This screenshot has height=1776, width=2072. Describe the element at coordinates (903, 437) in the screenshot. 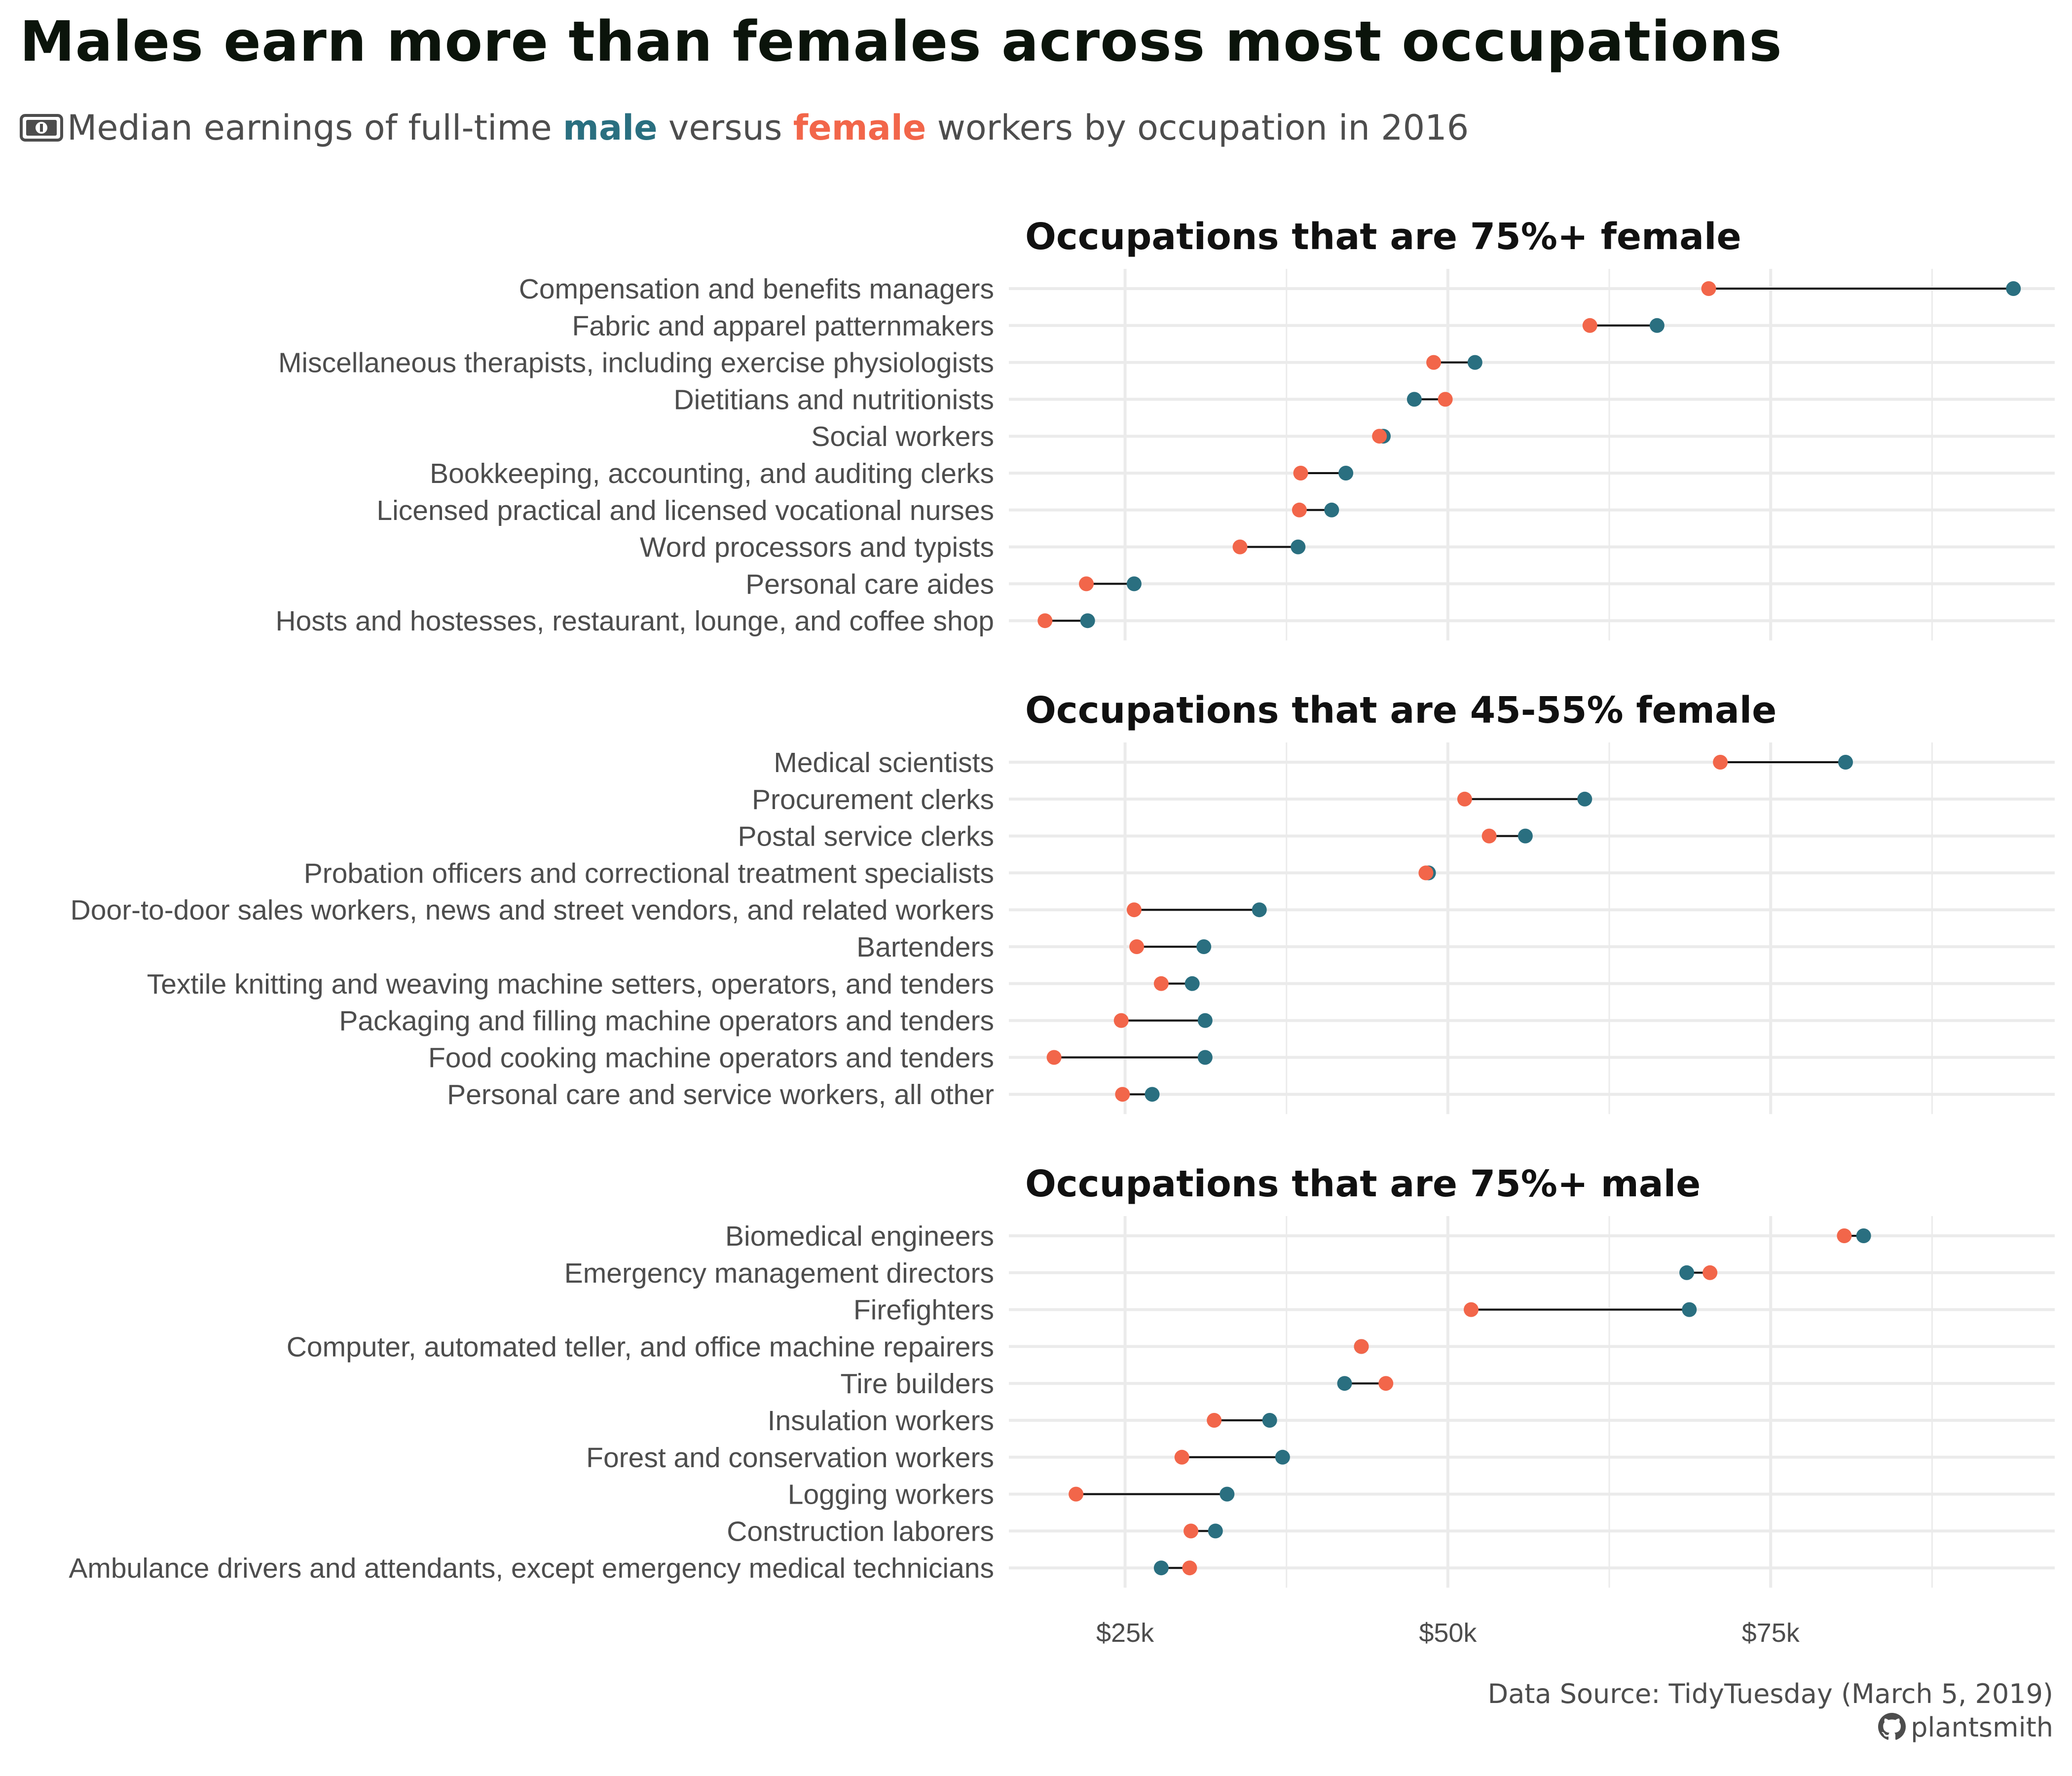

I see `occupation-label: Social workers` at that location.